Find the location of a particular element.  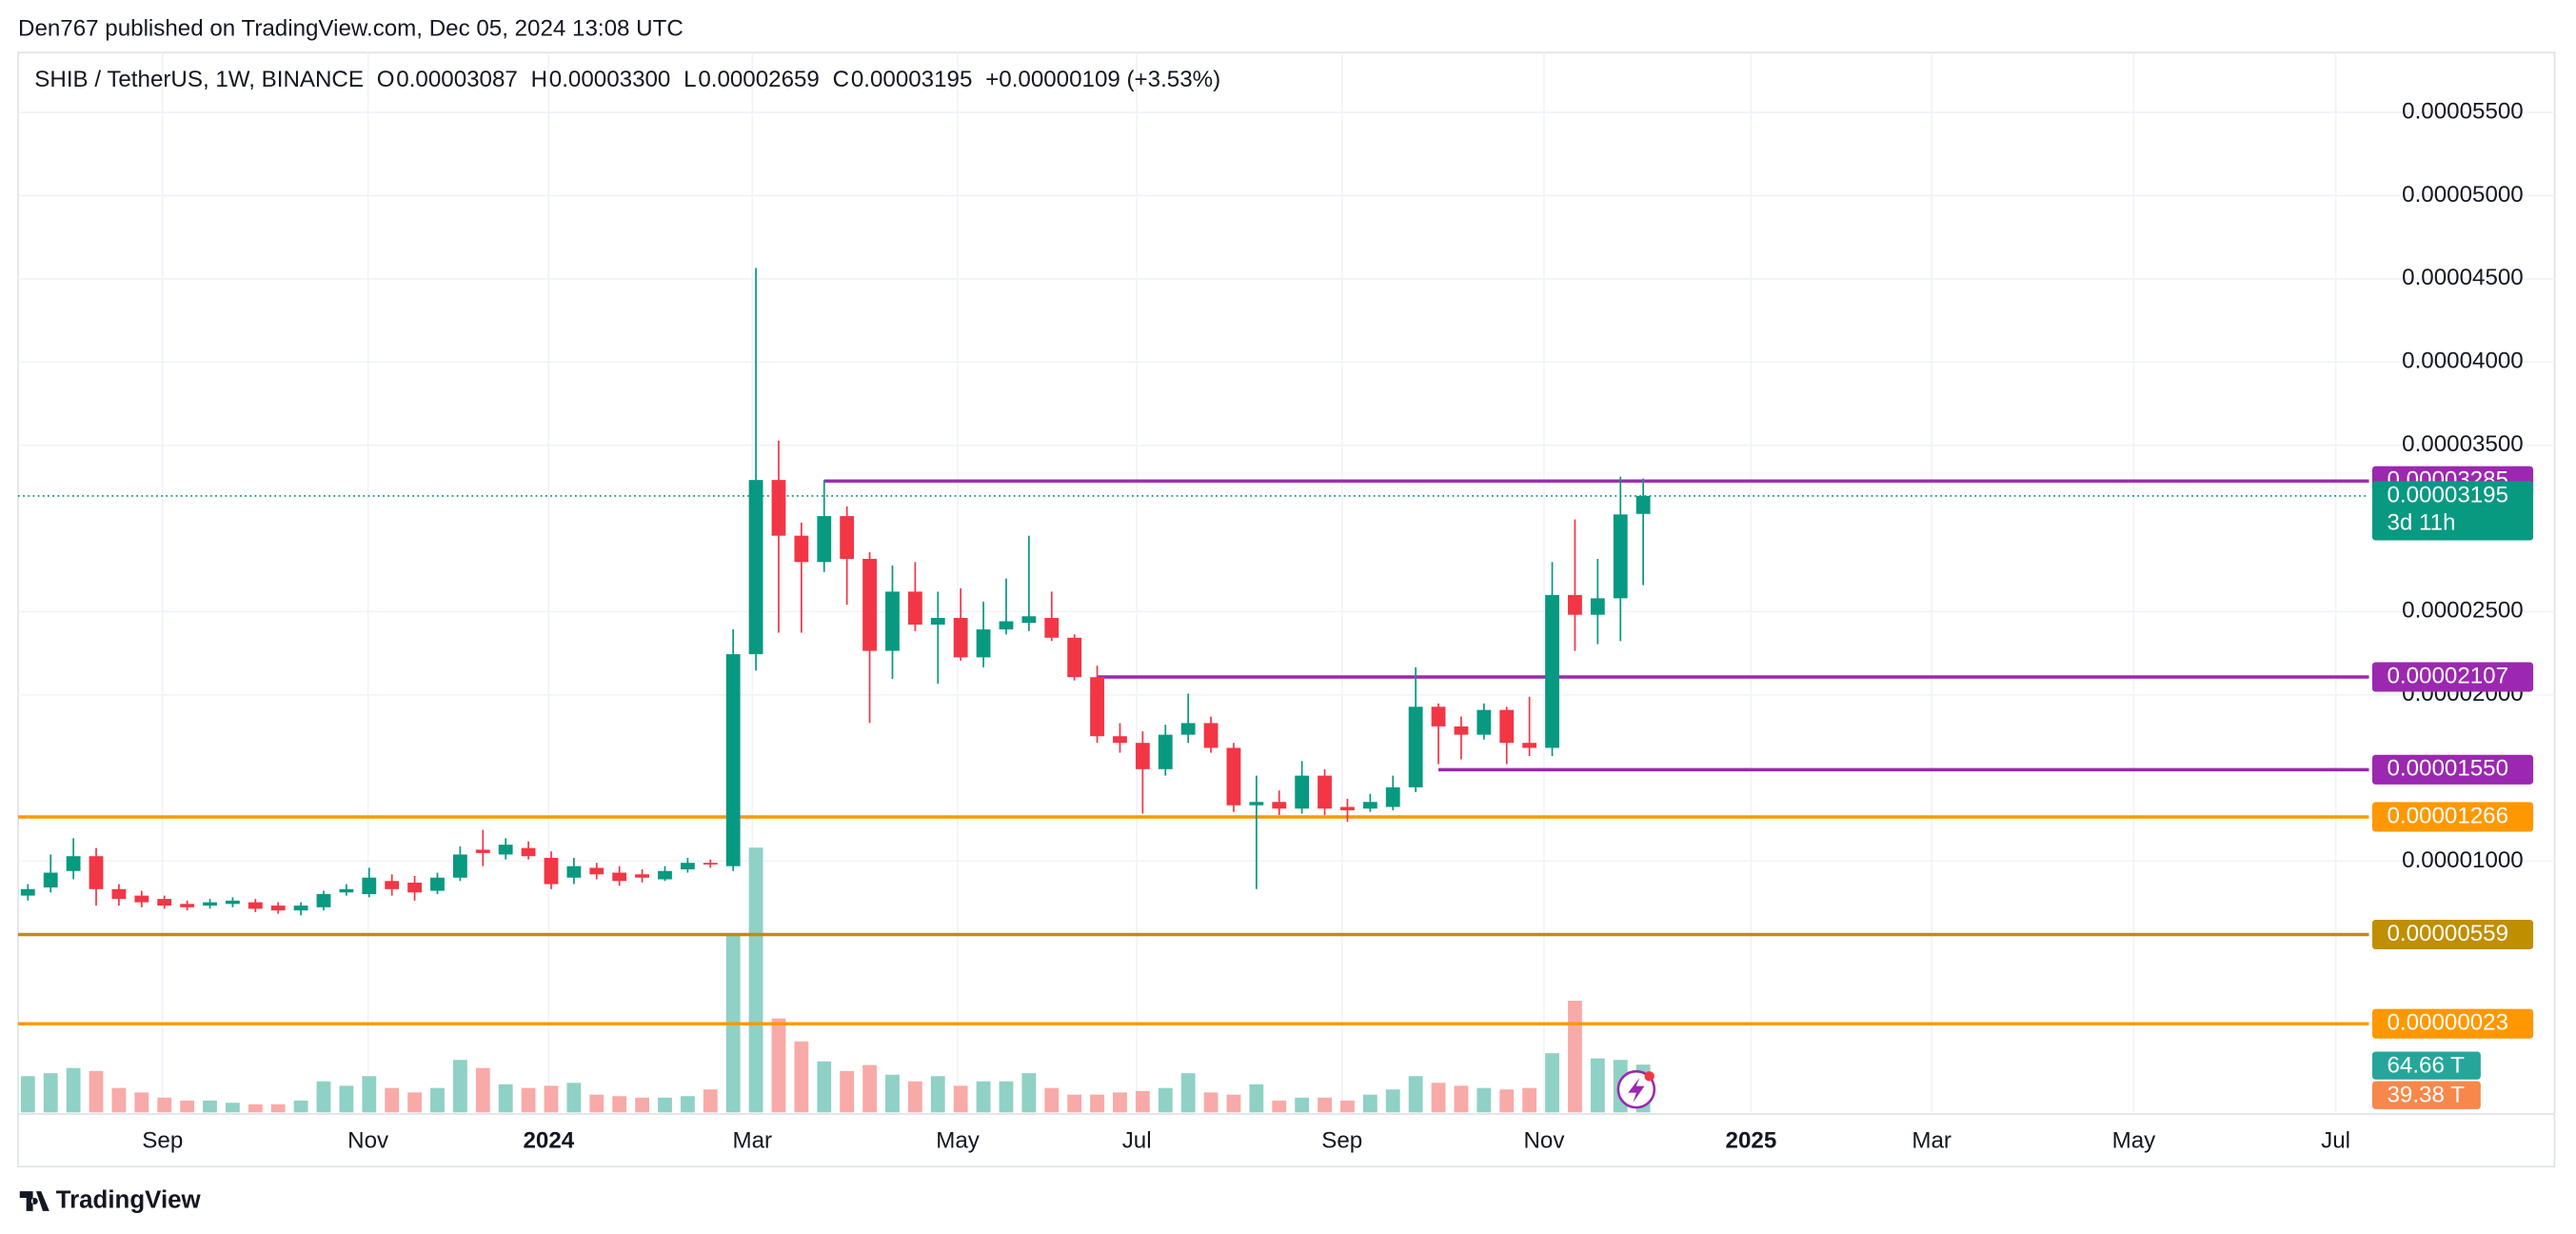

legend-key: C is located at coordinates (841, 79).